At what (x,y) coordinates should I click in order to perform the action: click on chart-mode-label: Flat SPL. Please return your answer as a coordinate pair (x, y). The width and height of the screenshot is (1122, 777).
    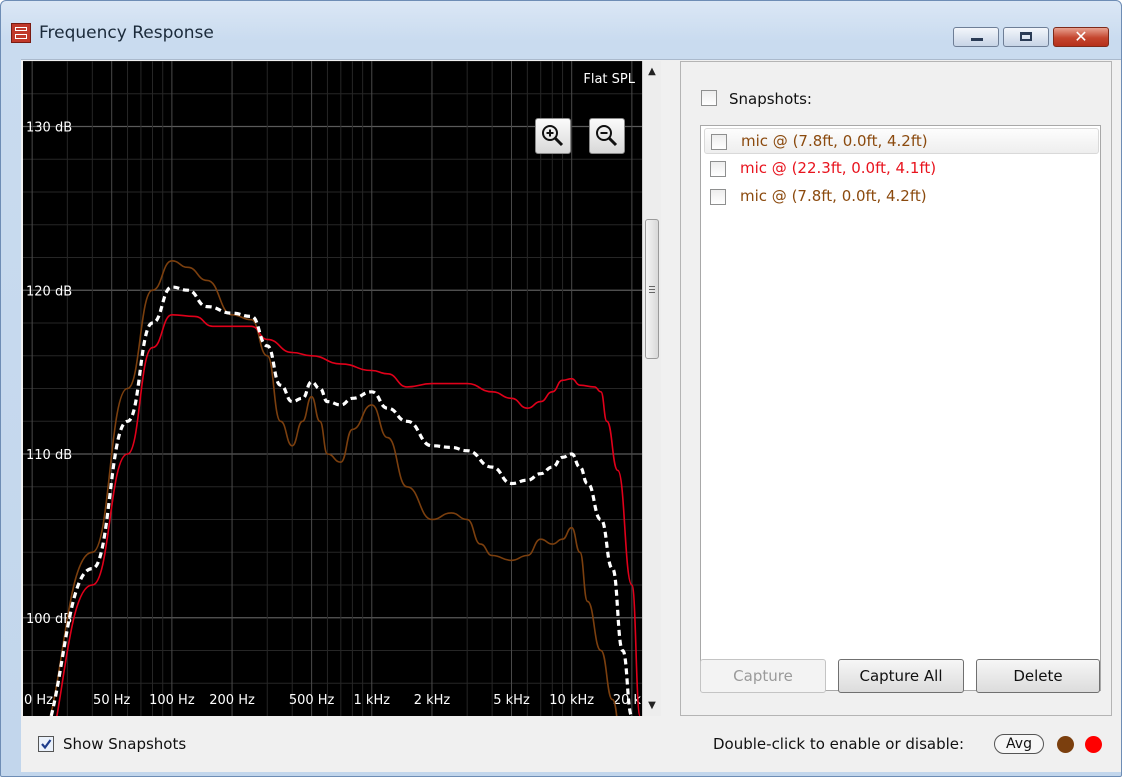
    Looking at the image, I should click on (609, 79).